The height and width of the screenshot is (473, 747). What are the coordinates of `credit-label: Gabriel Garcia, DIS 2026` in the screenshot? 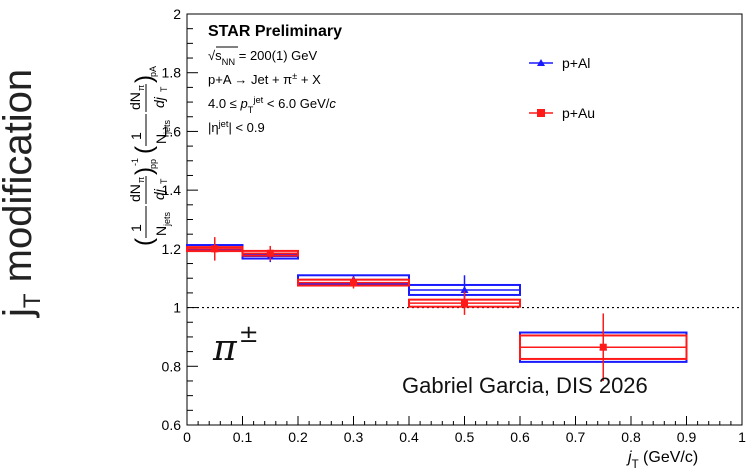 It's located at (525, 385).